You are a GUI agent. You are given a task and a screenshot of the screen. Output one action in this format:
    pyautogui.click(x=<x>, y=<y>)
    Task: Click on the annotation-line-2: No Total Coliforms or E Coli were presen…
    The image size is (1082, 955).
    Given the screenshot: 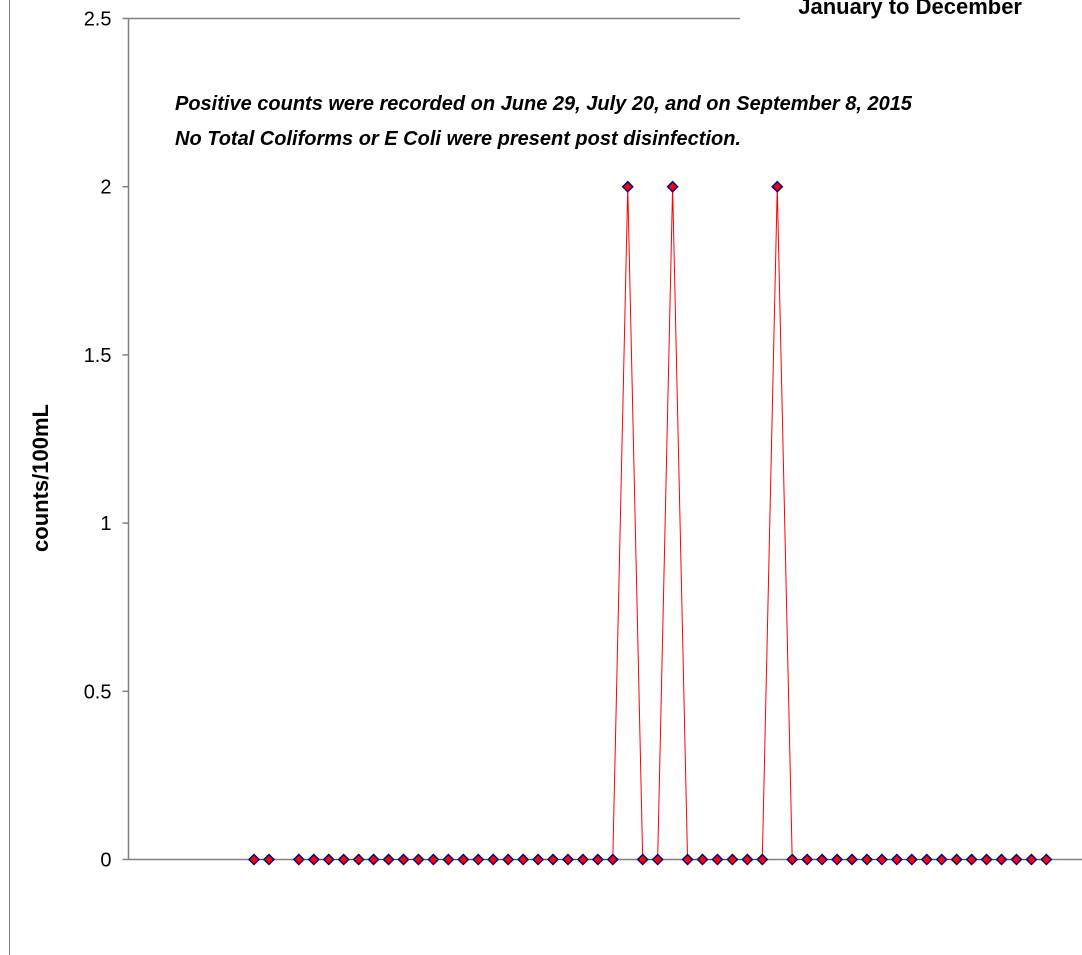 What is the action you would take?
    pyautogui.click(x=458, y=139)
    